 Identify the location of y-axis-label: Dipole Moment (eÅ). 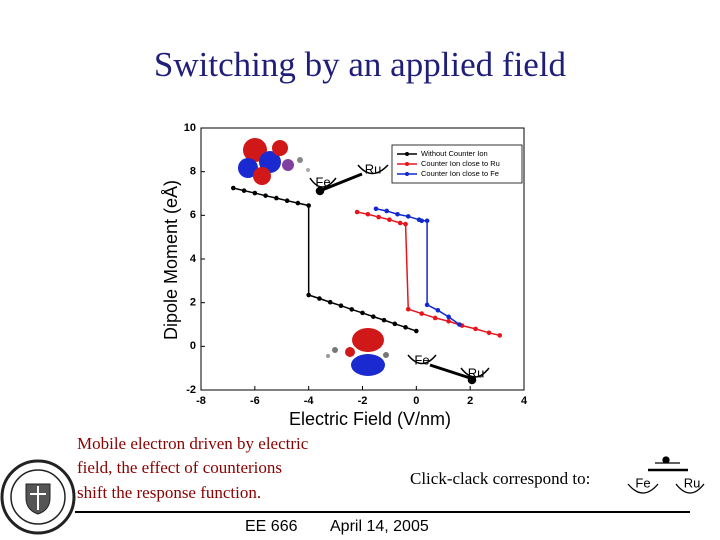
(171, 260).